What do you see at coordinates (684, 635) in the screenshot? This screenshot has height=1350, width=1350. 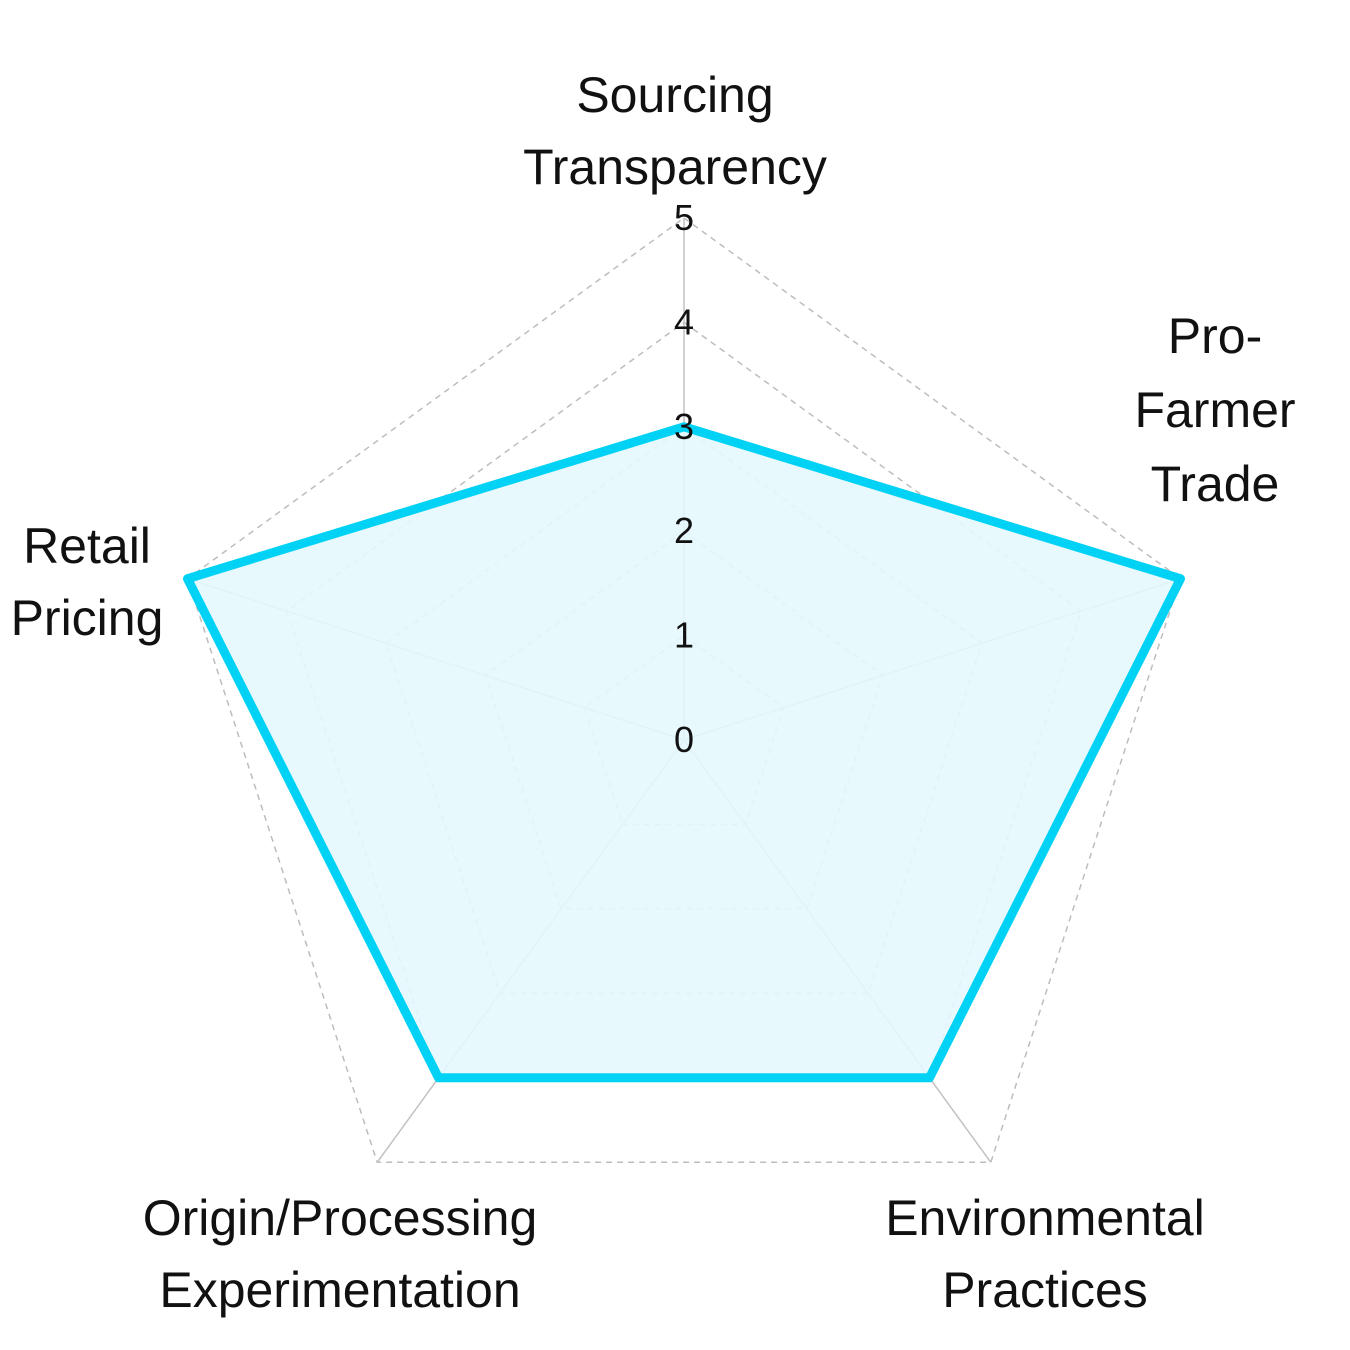 I see `tick-label-1: 1` at bounding box center [684, 635].